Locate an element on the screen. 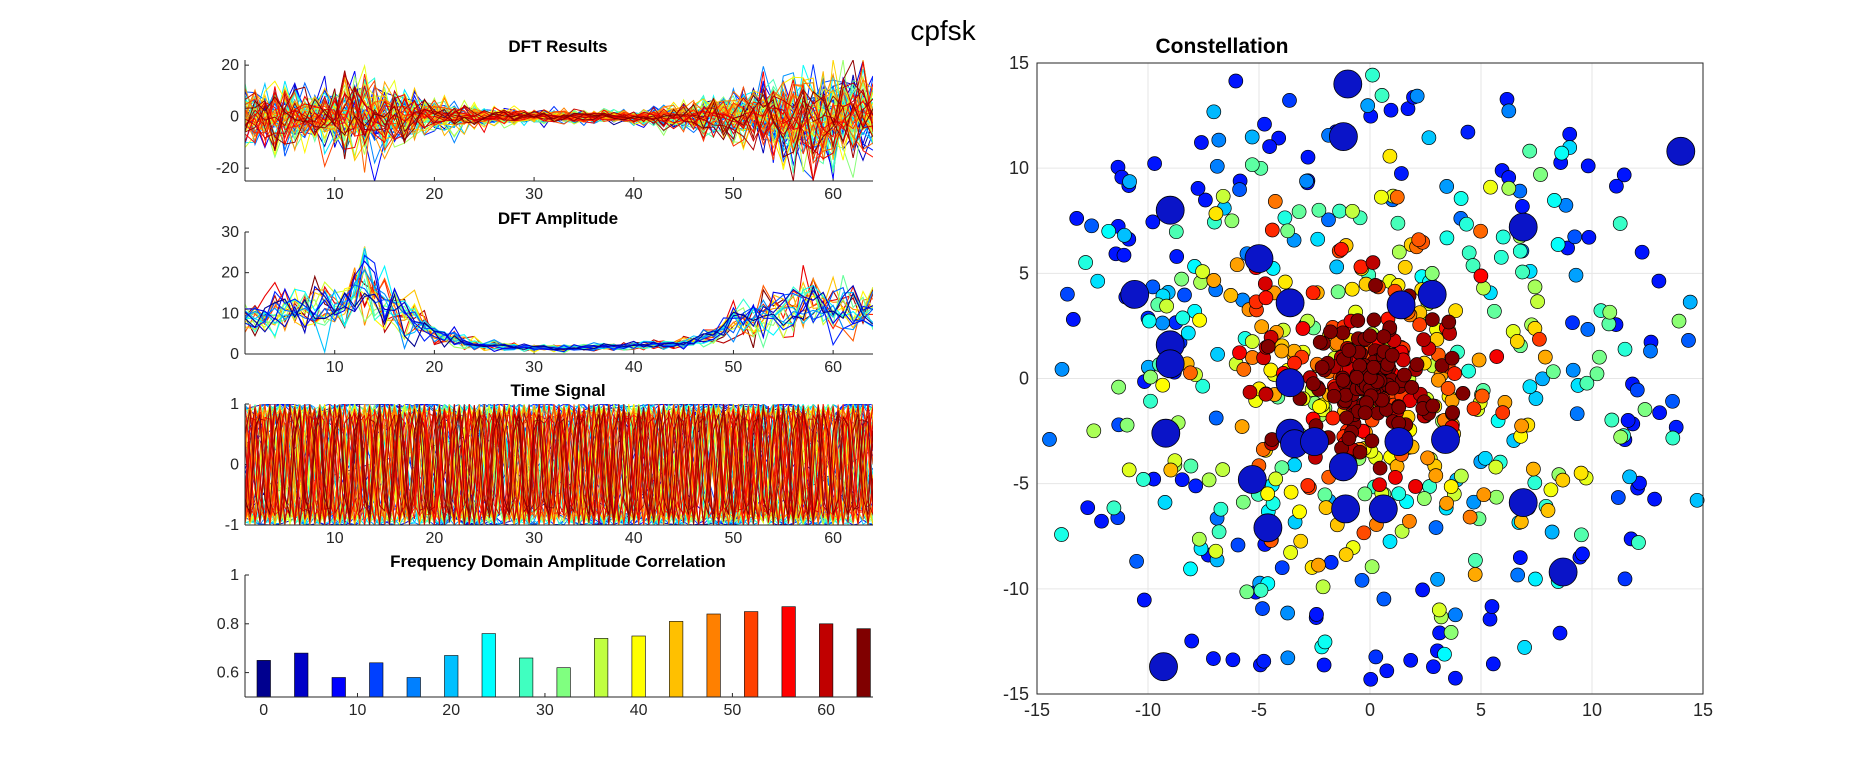 The width and height of the screenshot is (1875, 781). x-tick-label: -15 is located at coordinates (1037, 710).